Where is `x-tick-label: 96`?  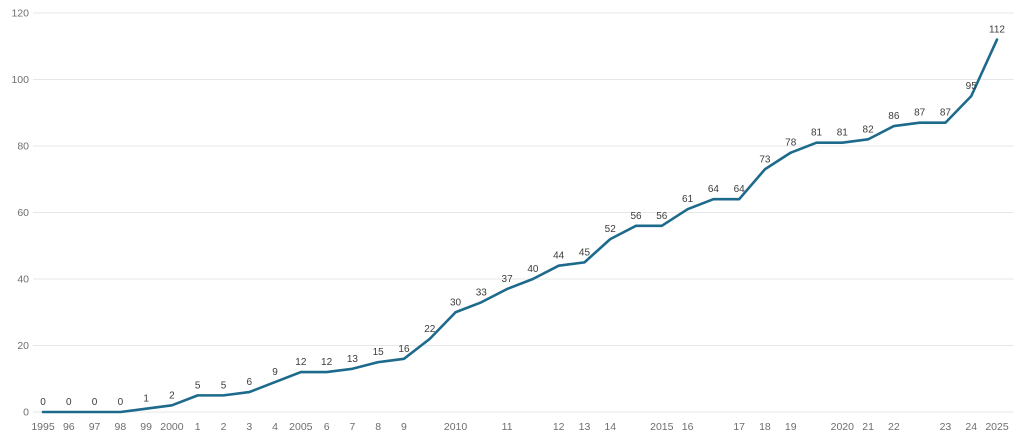 x-tick-label: 96 is located at coordinates (69, 427).